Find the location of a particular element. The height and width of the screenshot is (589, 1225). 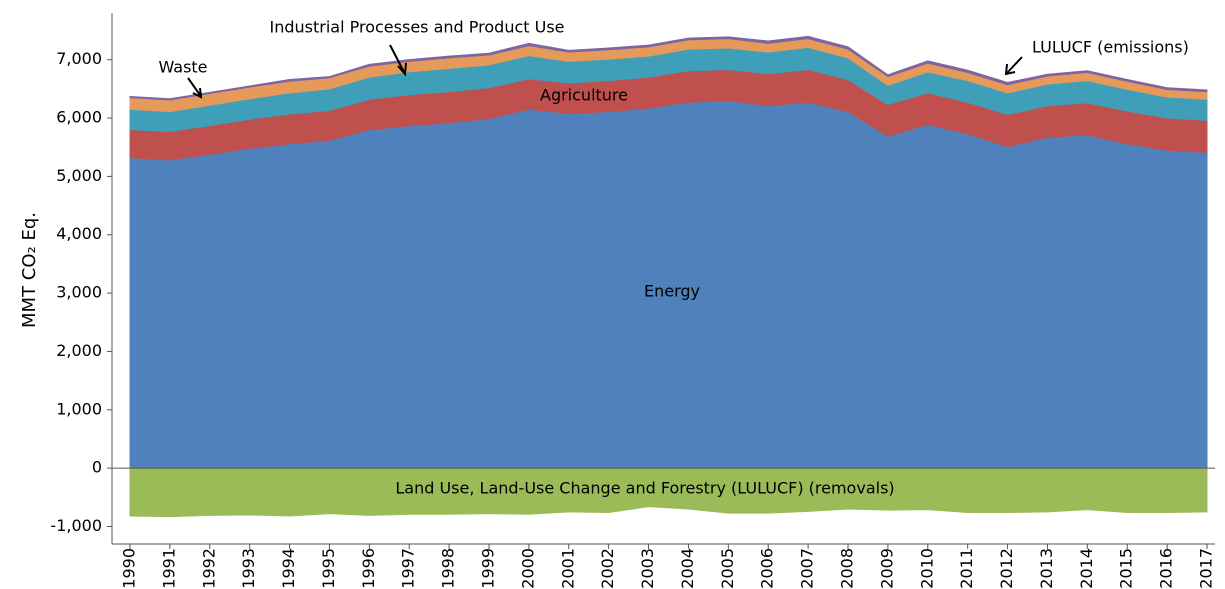

y-tick-label: 3,000 is located at coordinates (79, 292).